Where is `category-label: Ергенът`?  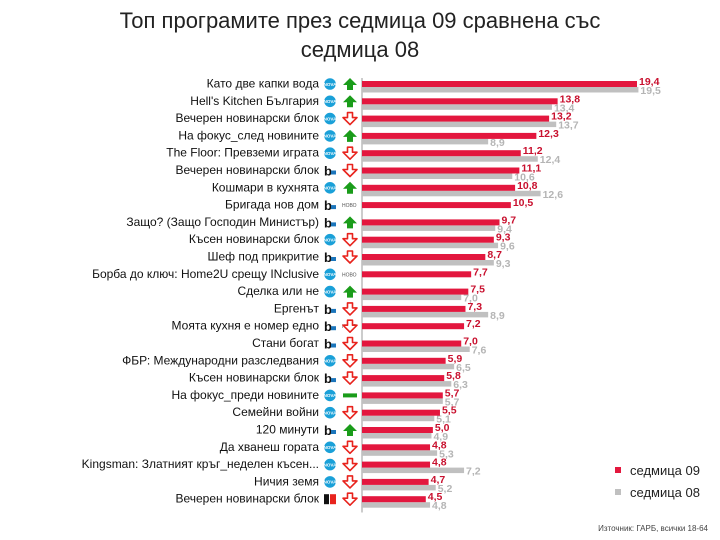
category-label: Ергенът is located at coordinates (297, 308).